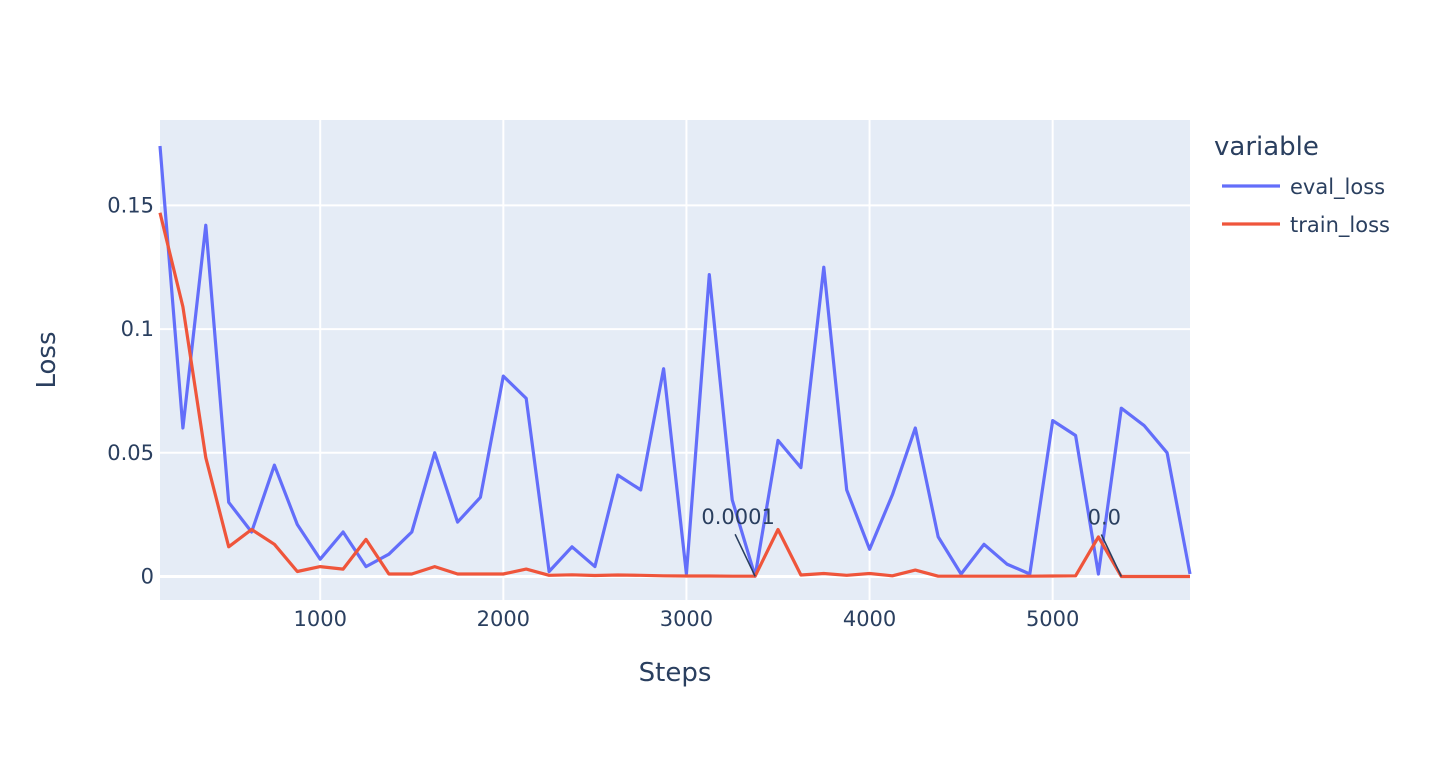 This screenshot has height=760, width=1440. I want to click on x-tick-label: 3000, so click(686, 619).